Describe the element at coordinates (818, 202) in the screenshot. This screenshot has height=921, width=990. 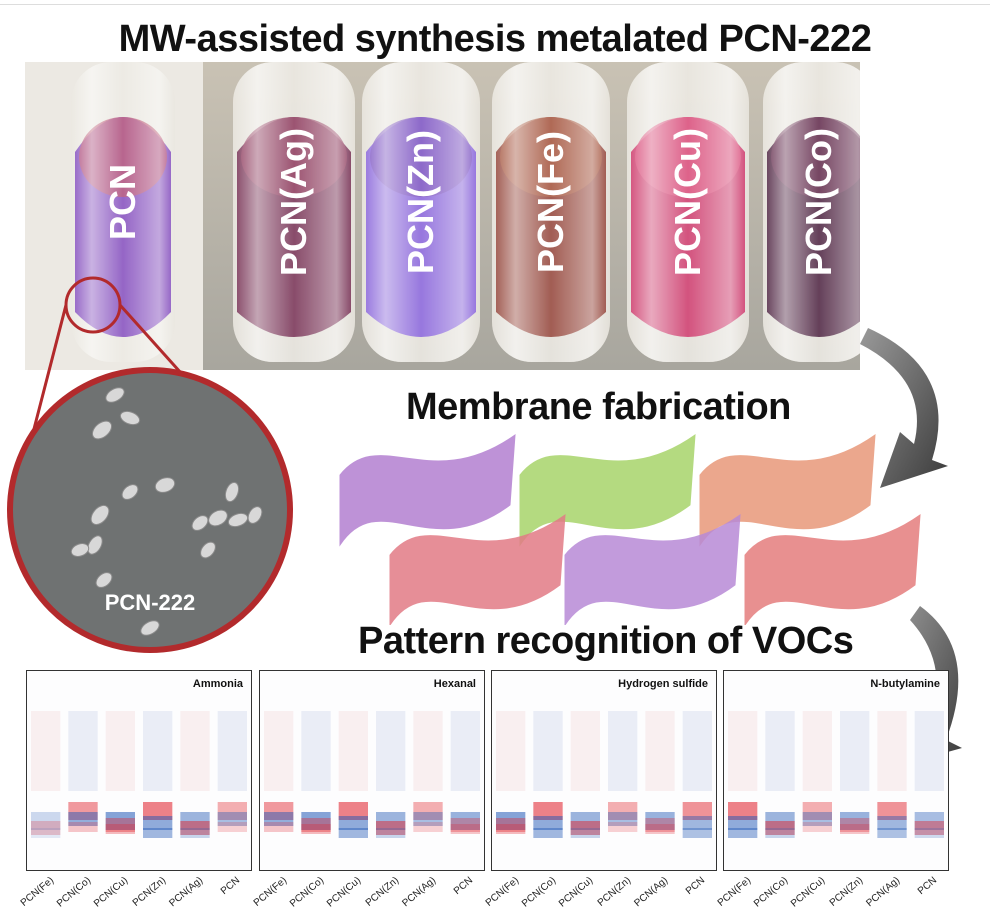
I see `tube-label: PCN(Co)` at that location.